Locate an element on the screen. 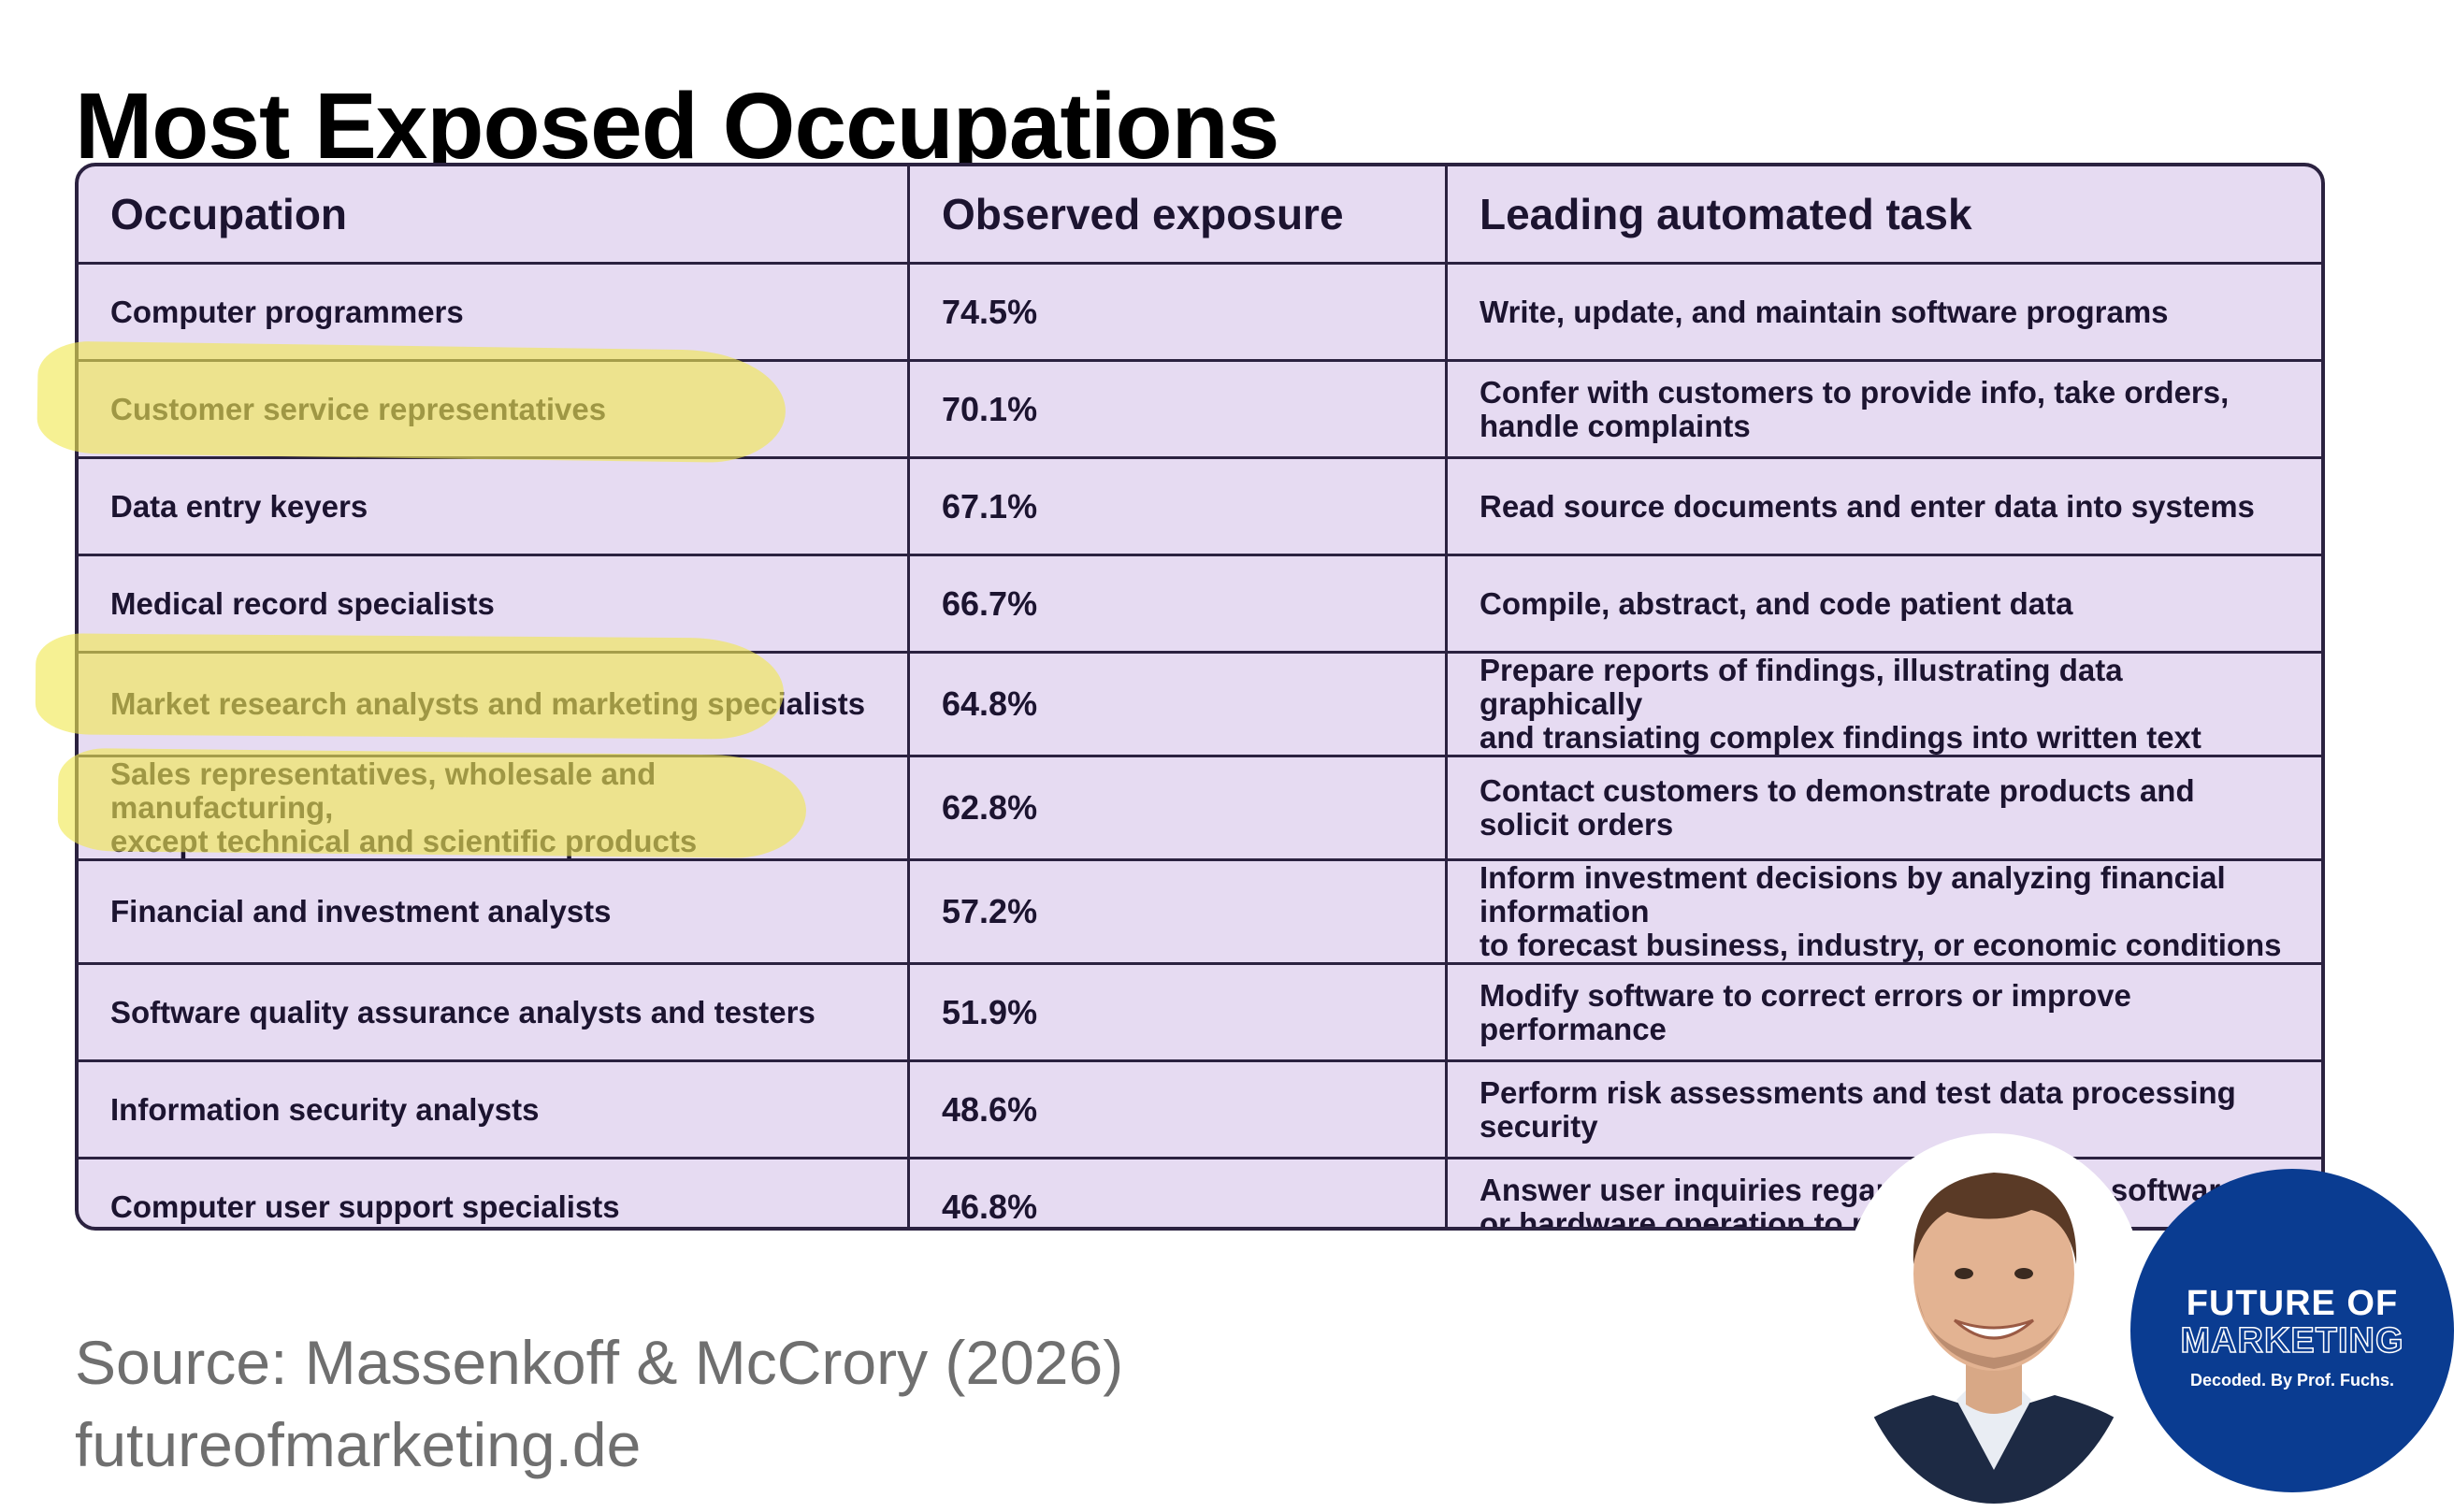 This screenshot has height=1512, width=2454. occupation-text: Financial and investment analysts is located at coordinates (361, 911).